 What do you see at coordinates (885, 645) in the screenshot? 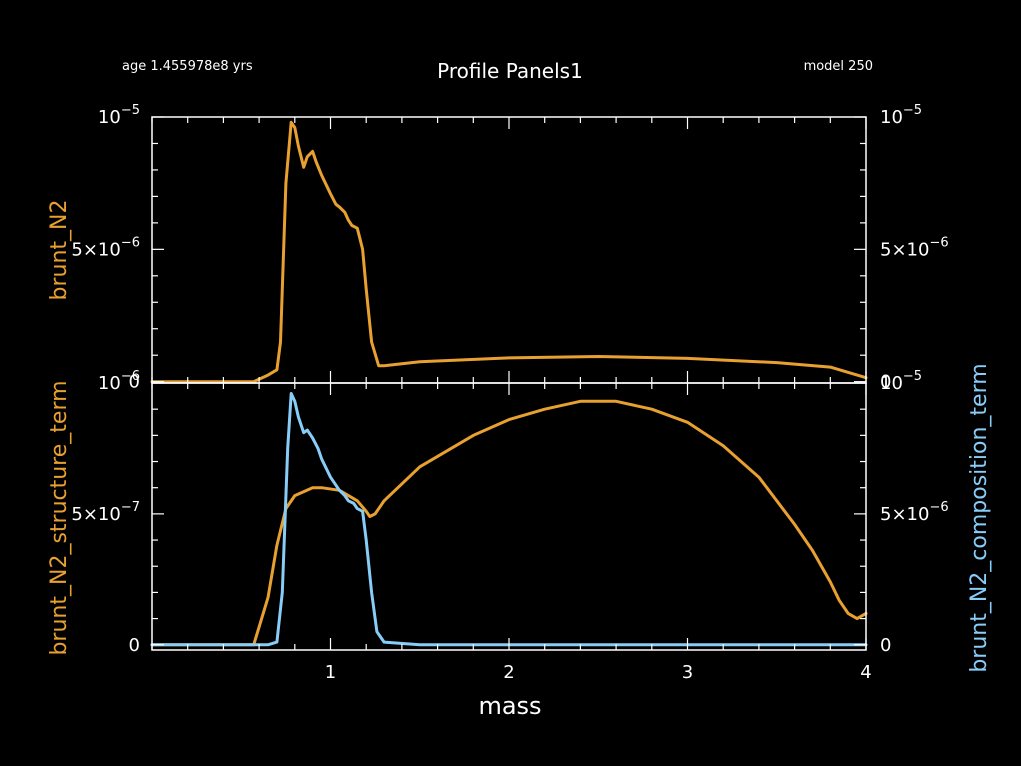
I see `bottom-panel-right-tick-label: 0` at bounding box center [885, 645].